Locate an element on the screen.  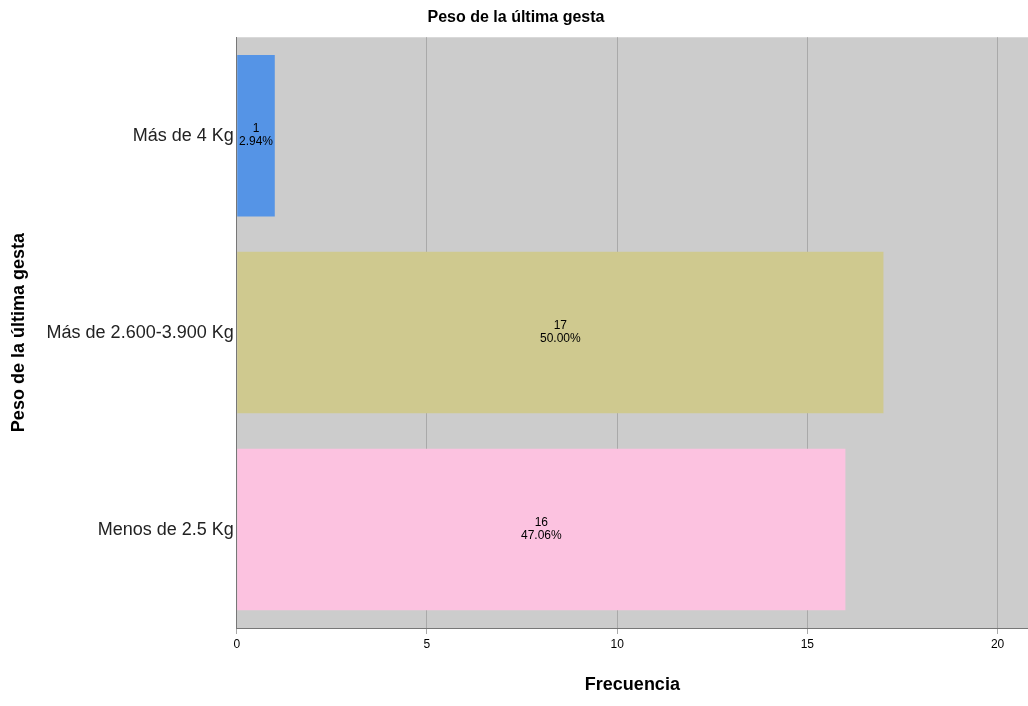
y-tick-label: Menos de 2.5 Kg is located at coordinates (165, 528).